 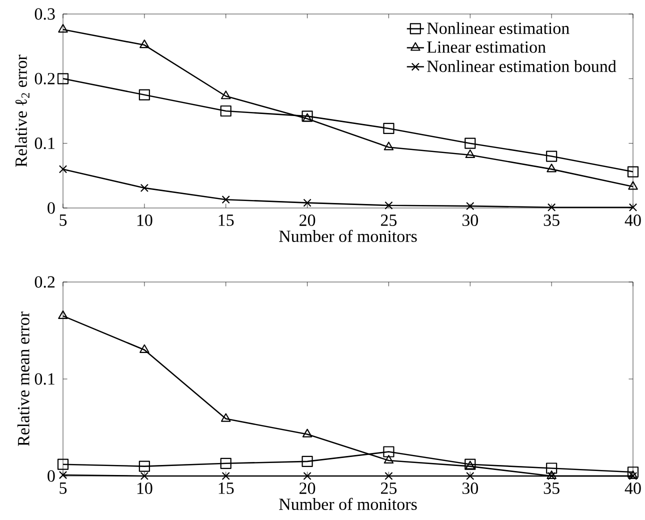 I want to click on legend-label: Nonlinear estimation, so click(x=498, y=28).